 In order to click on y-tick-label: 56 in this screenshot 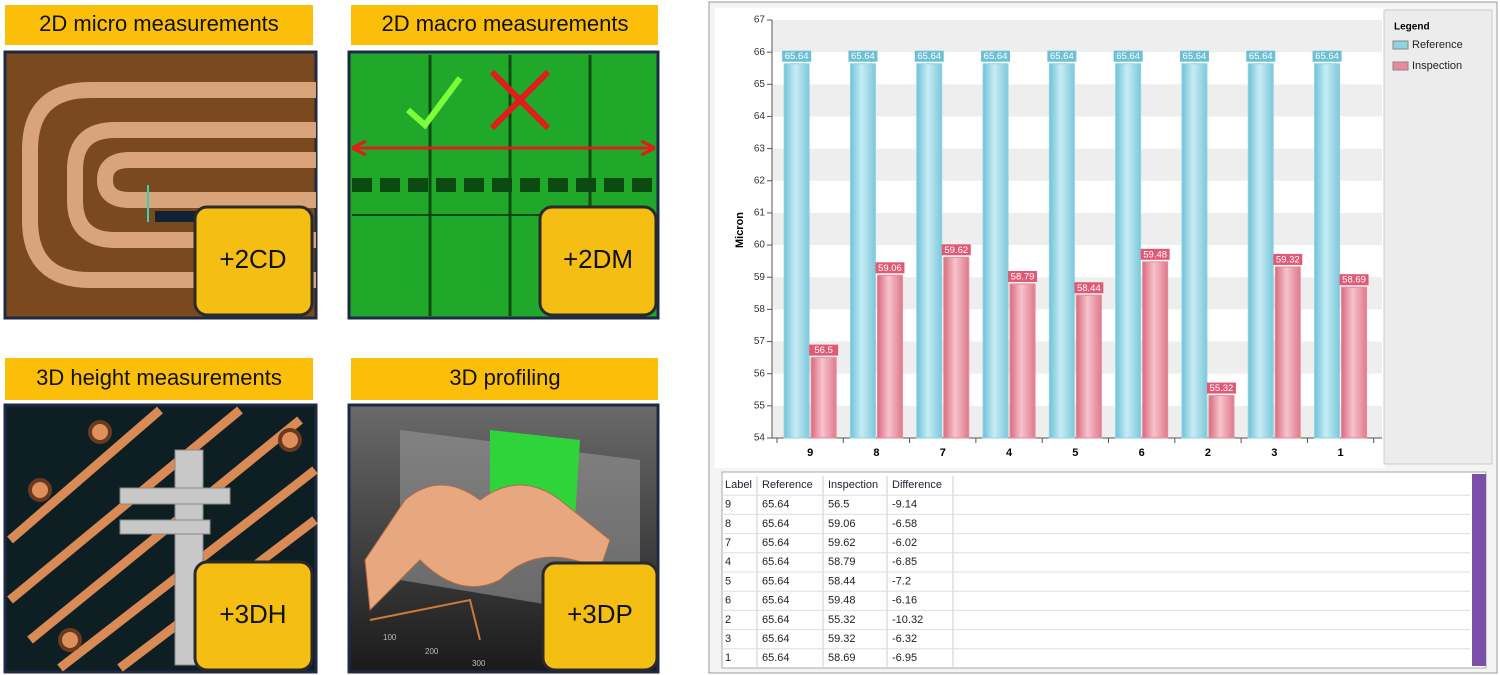, I will do `click(760, 373)`.